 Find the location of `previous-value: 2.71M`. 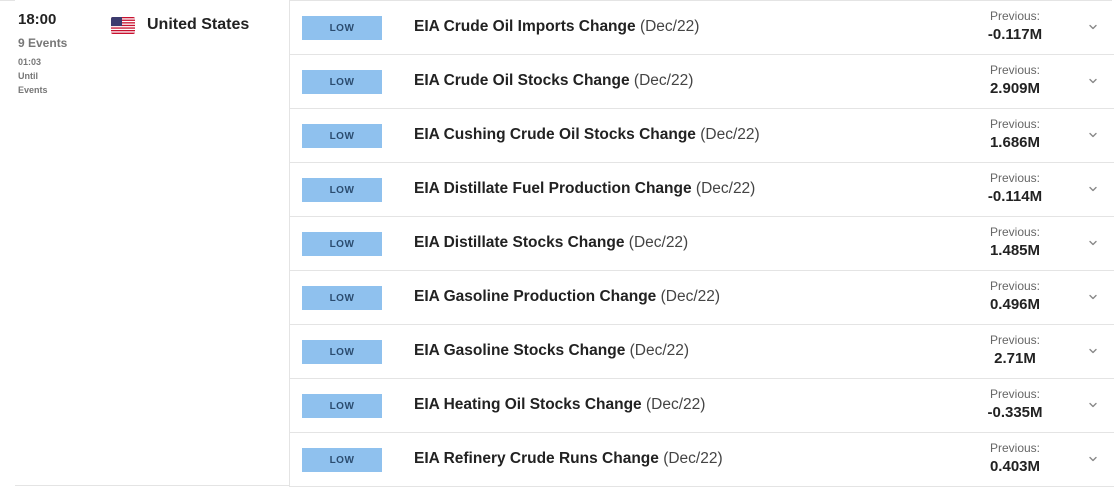

previous-value: 2.71M is located at coordinates (1015, 358).